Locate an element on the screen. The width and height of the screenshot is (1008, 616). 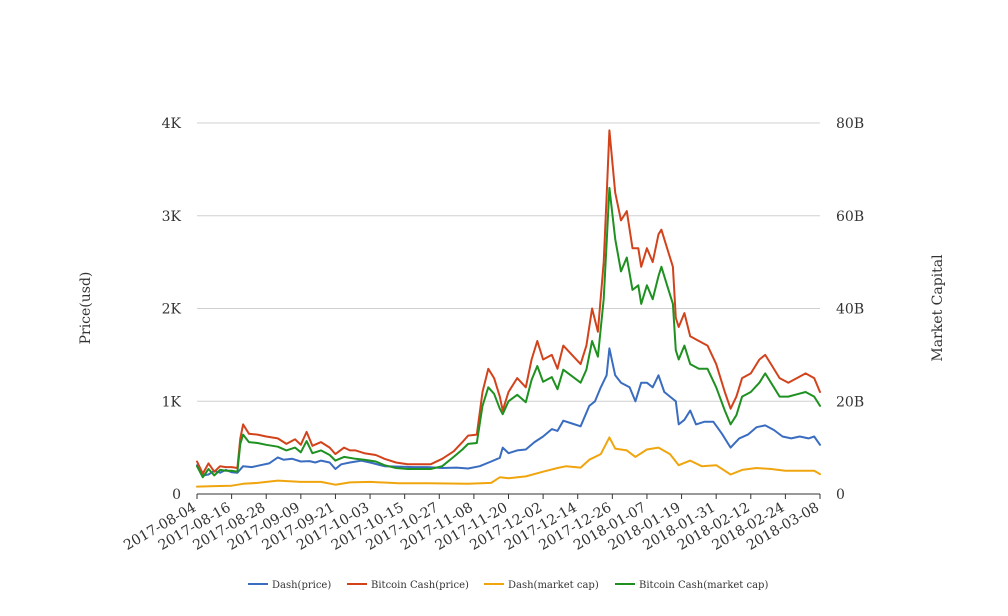
left-y-axis: 0 1K 2K 3K 4K is located at coordinates (172, 309).